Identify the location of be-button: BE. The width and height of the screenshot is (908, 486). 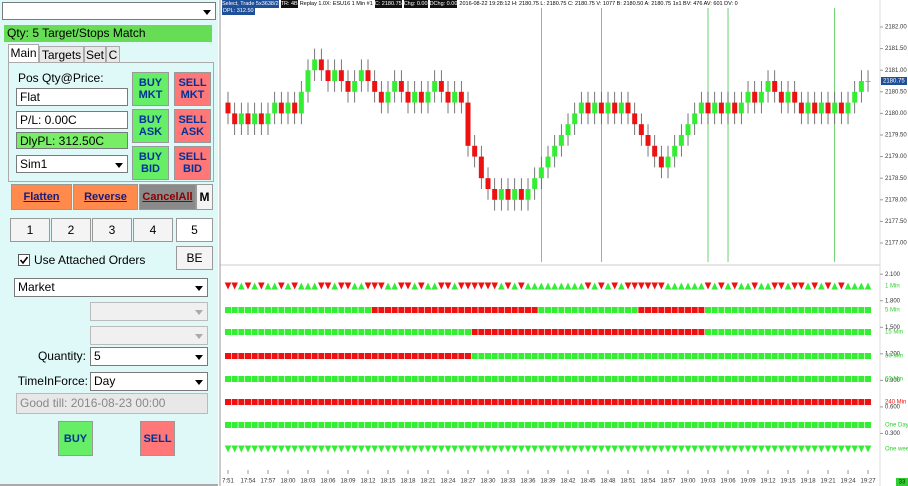
(194, 258).